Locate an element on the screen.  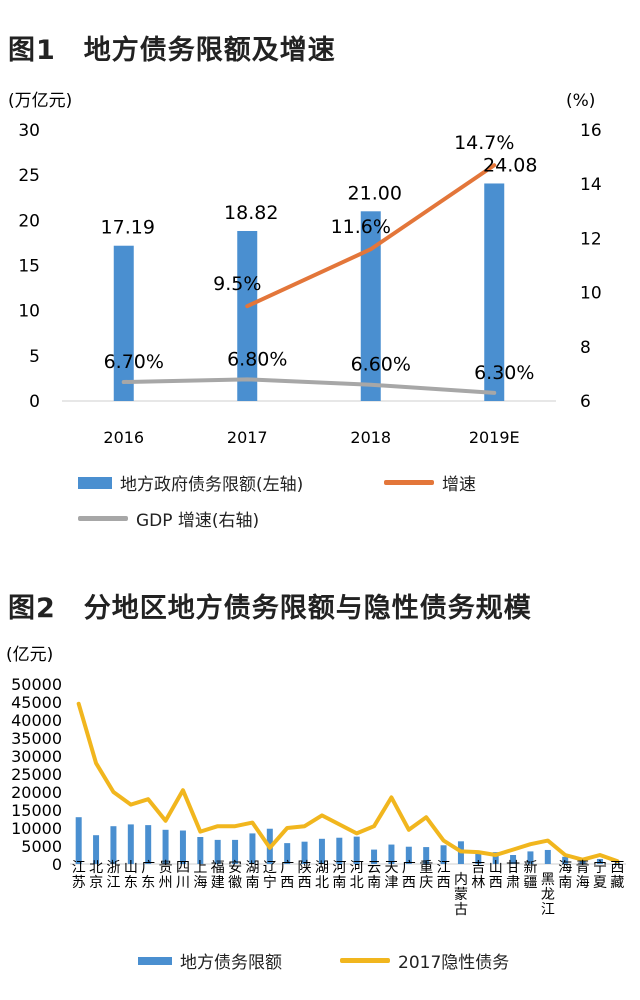
legend2-line-label: 2017隐性债务 is located at coordinates (454, 963).